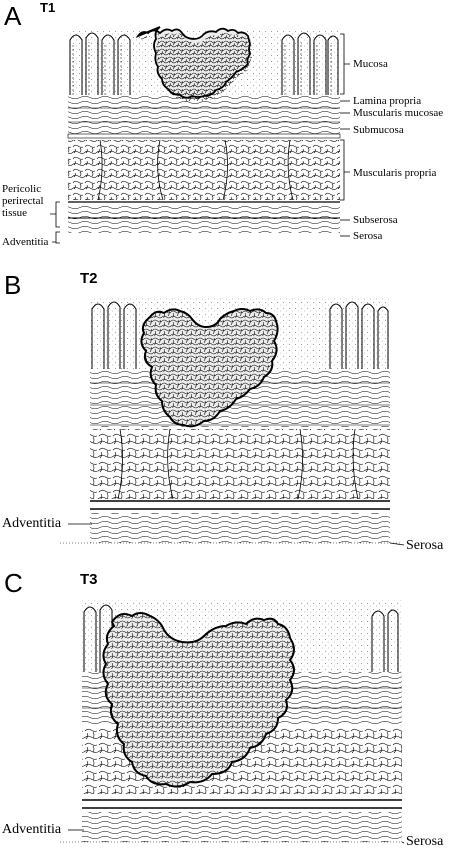 The height and width of the screenshot is (850, 454). Describe the element at coordinates (23, 201) in the screenshot. I see `label-perirectal: perirectal` at that location.